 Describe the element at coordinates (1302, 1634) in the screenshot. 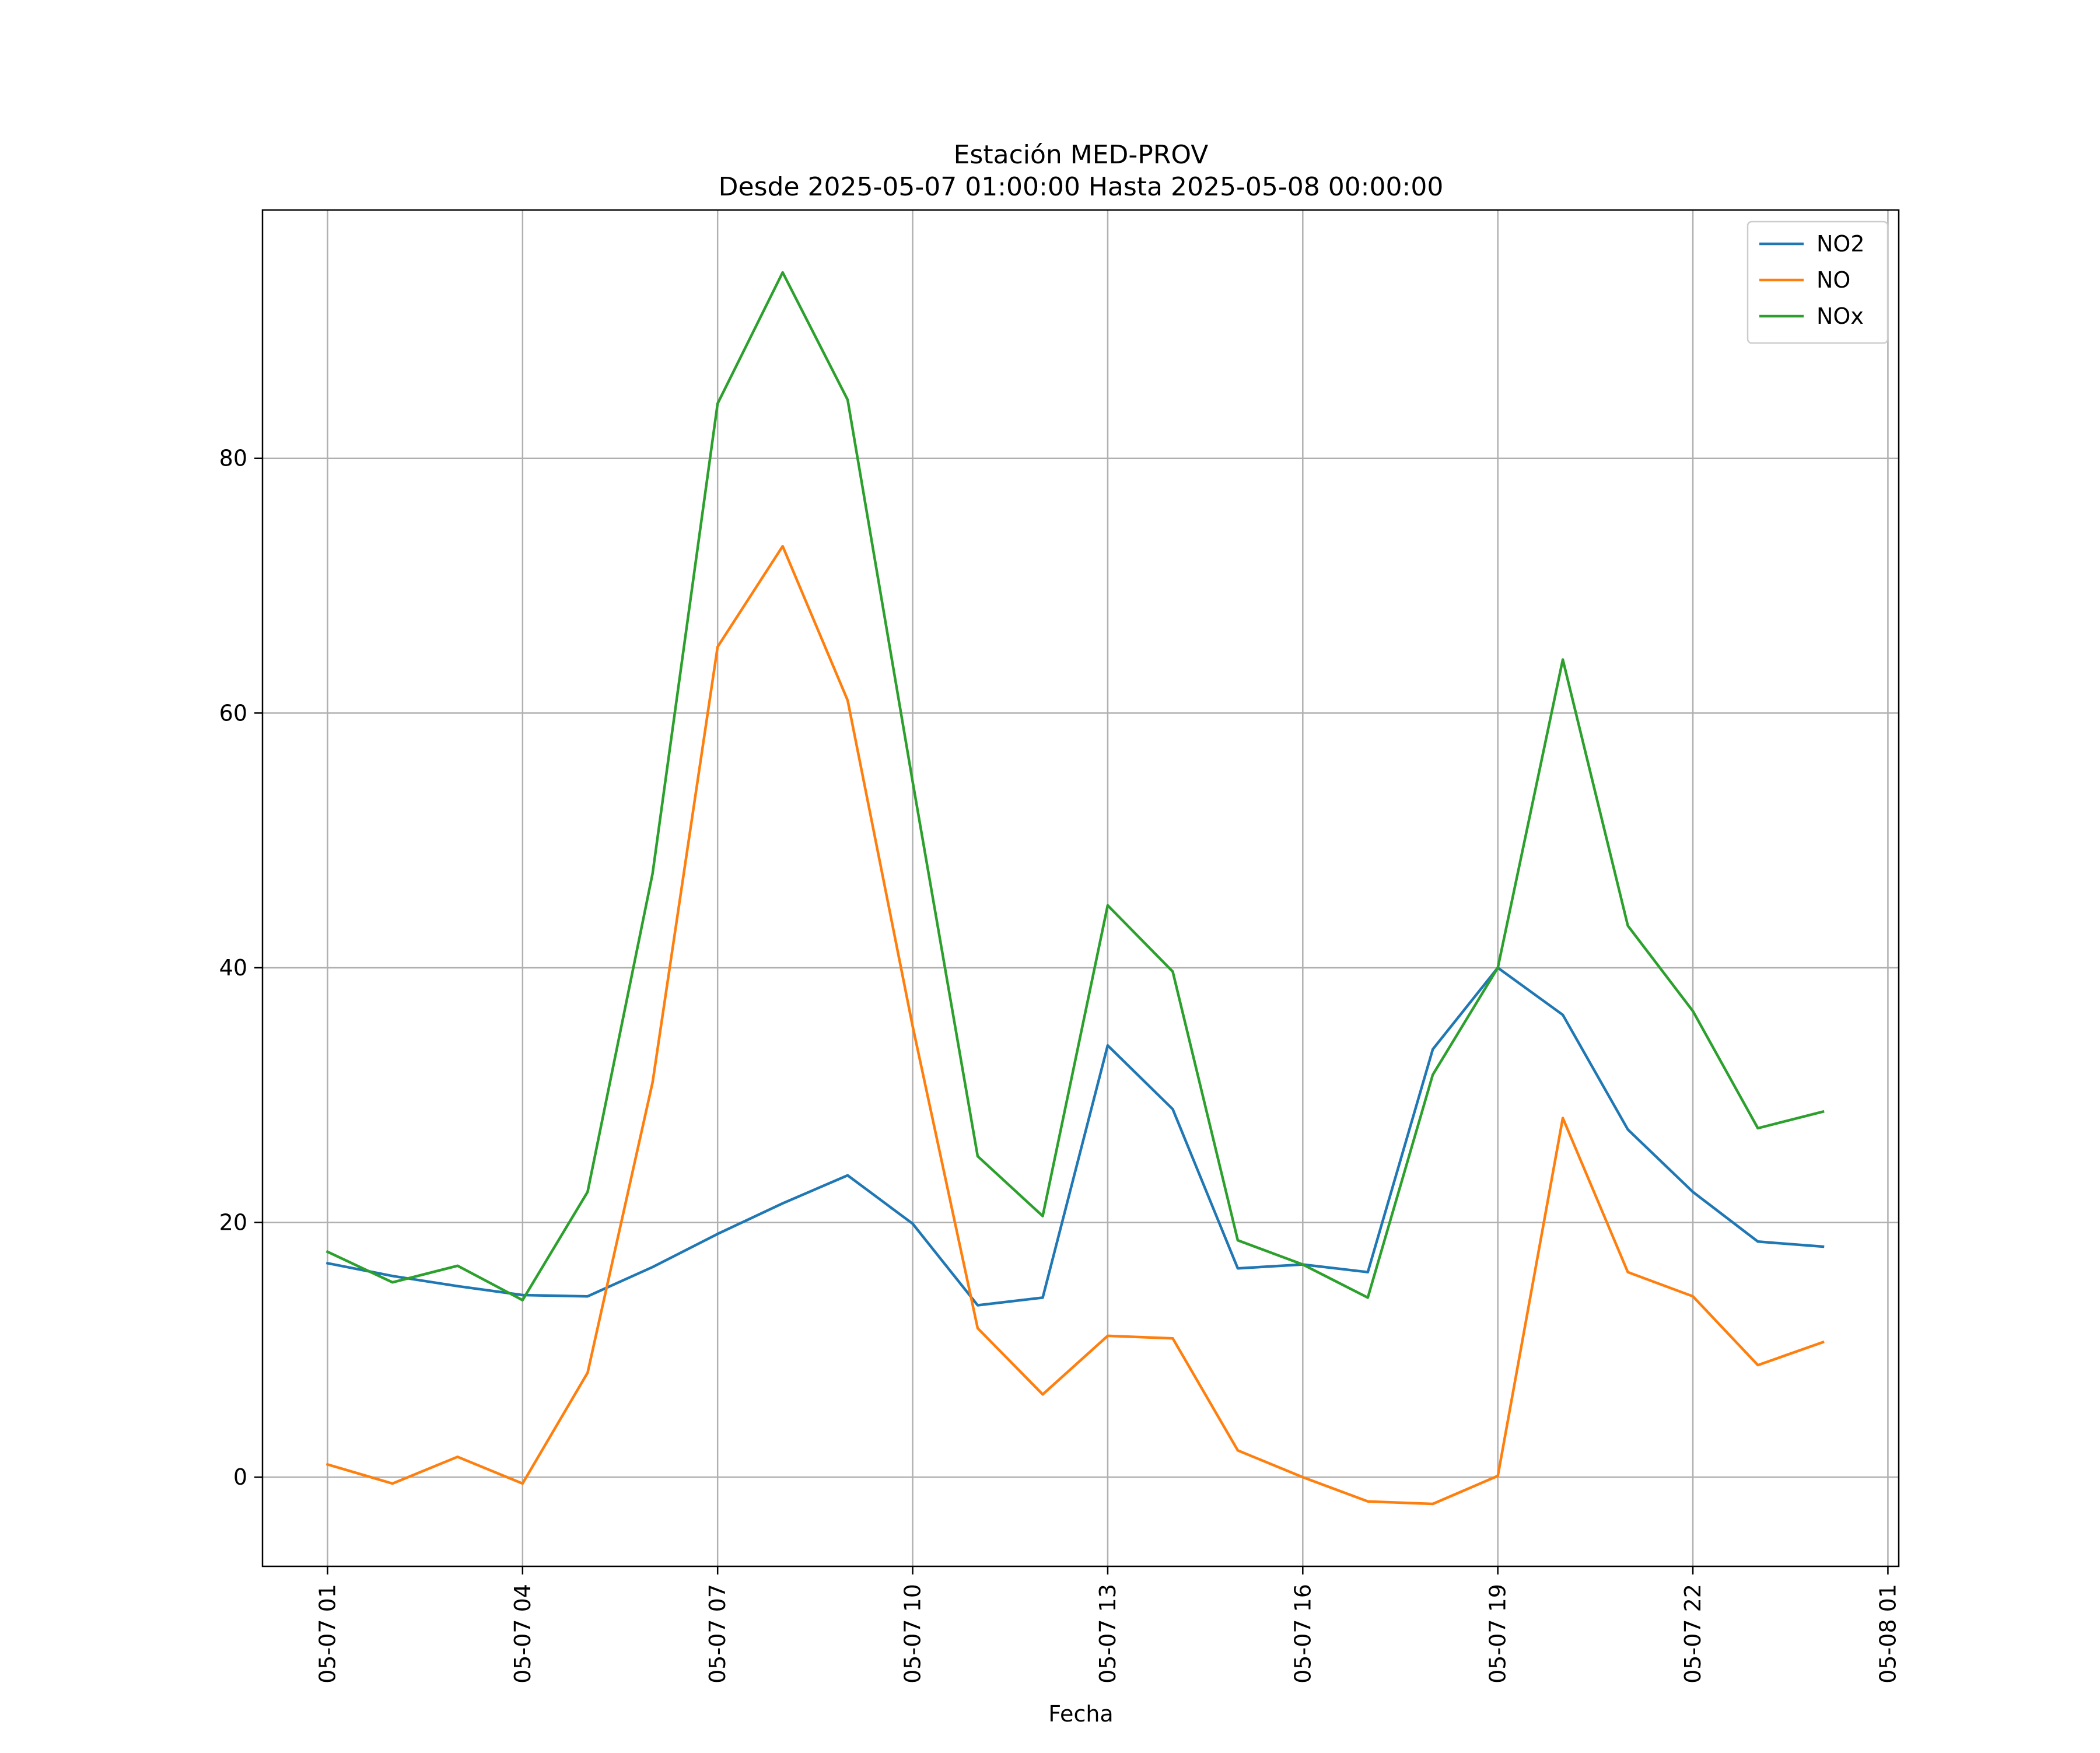

I see `x-tick-label-5: 05-07 16` at that location.